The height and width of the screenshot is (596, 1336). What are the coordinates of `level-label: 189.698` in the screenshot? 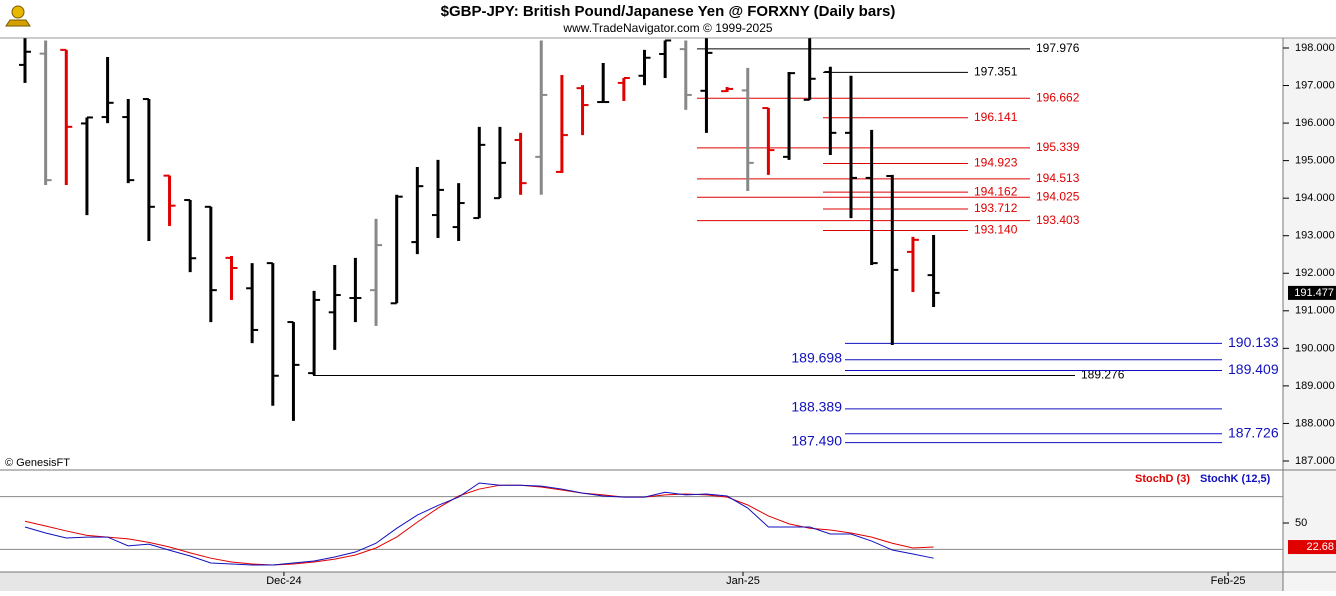 It's located at (816, 357).